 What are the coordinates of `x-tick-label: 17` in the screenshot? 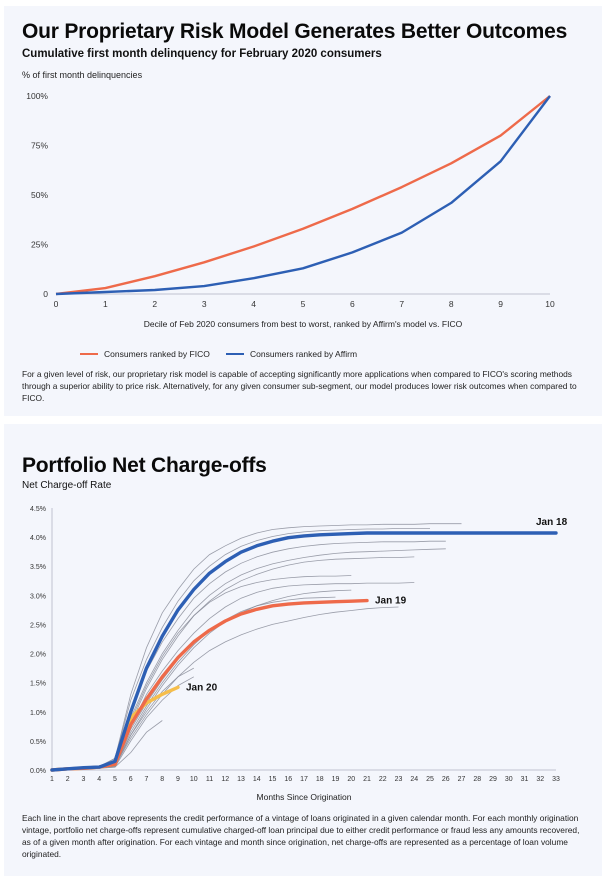 It's located at (304, 779).